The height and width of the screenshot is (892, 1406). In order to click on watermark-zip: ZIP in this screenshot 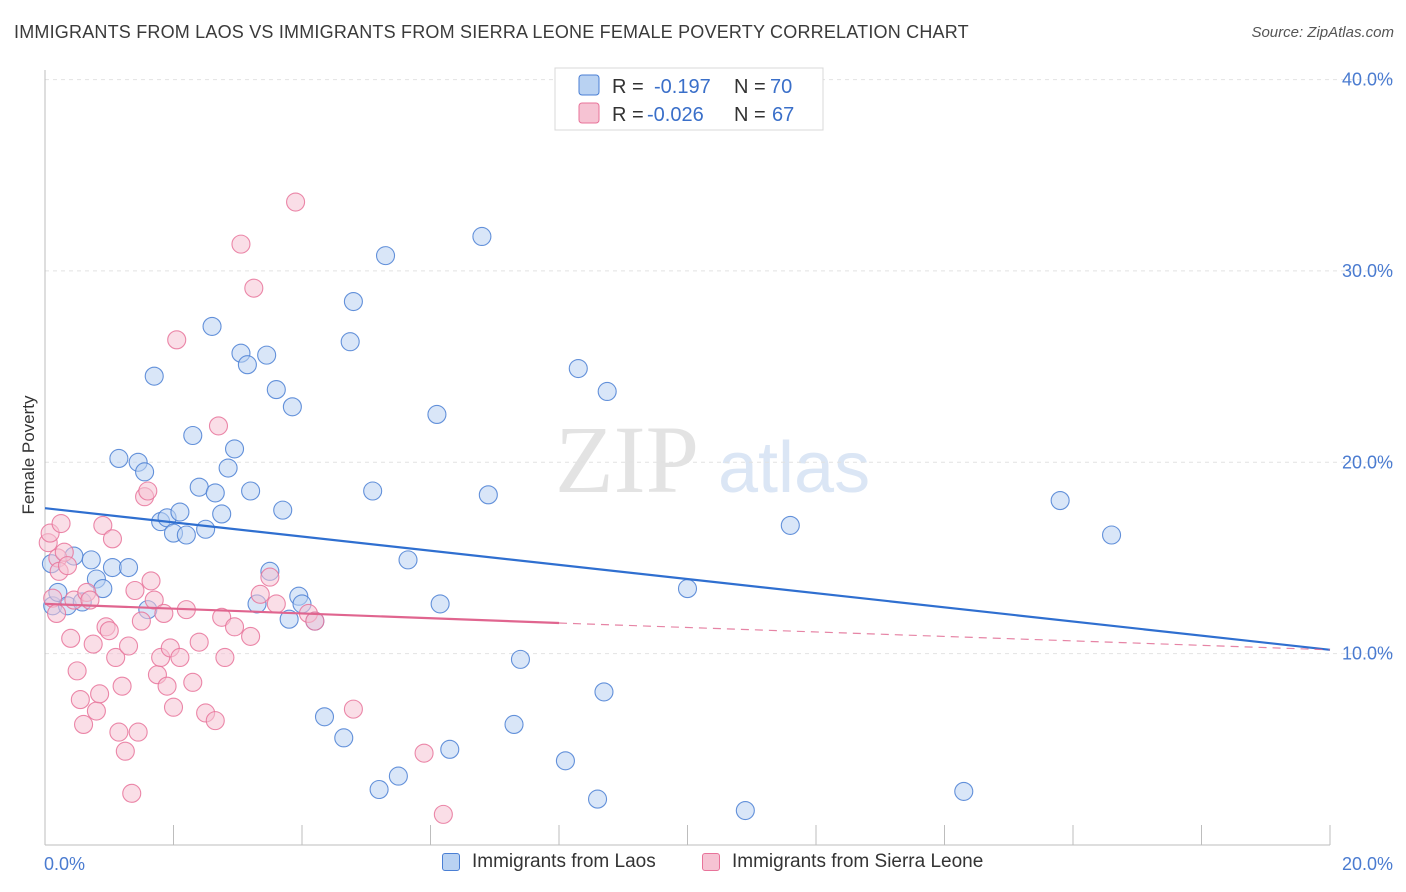, I will do `click(627, 459)`.